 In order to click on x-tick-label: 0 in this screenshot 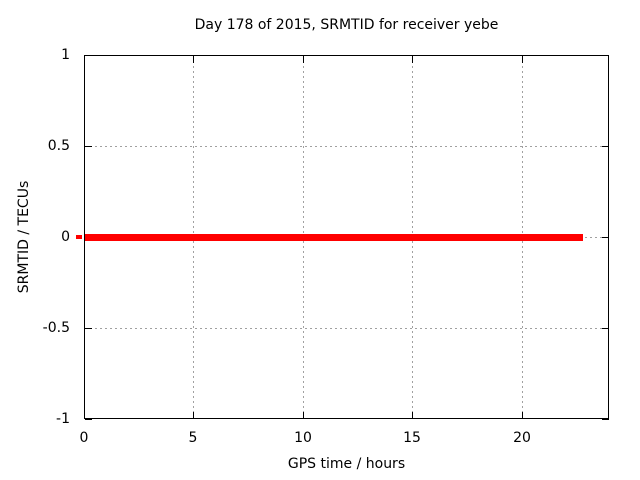, I will do `click(84, 438)`.